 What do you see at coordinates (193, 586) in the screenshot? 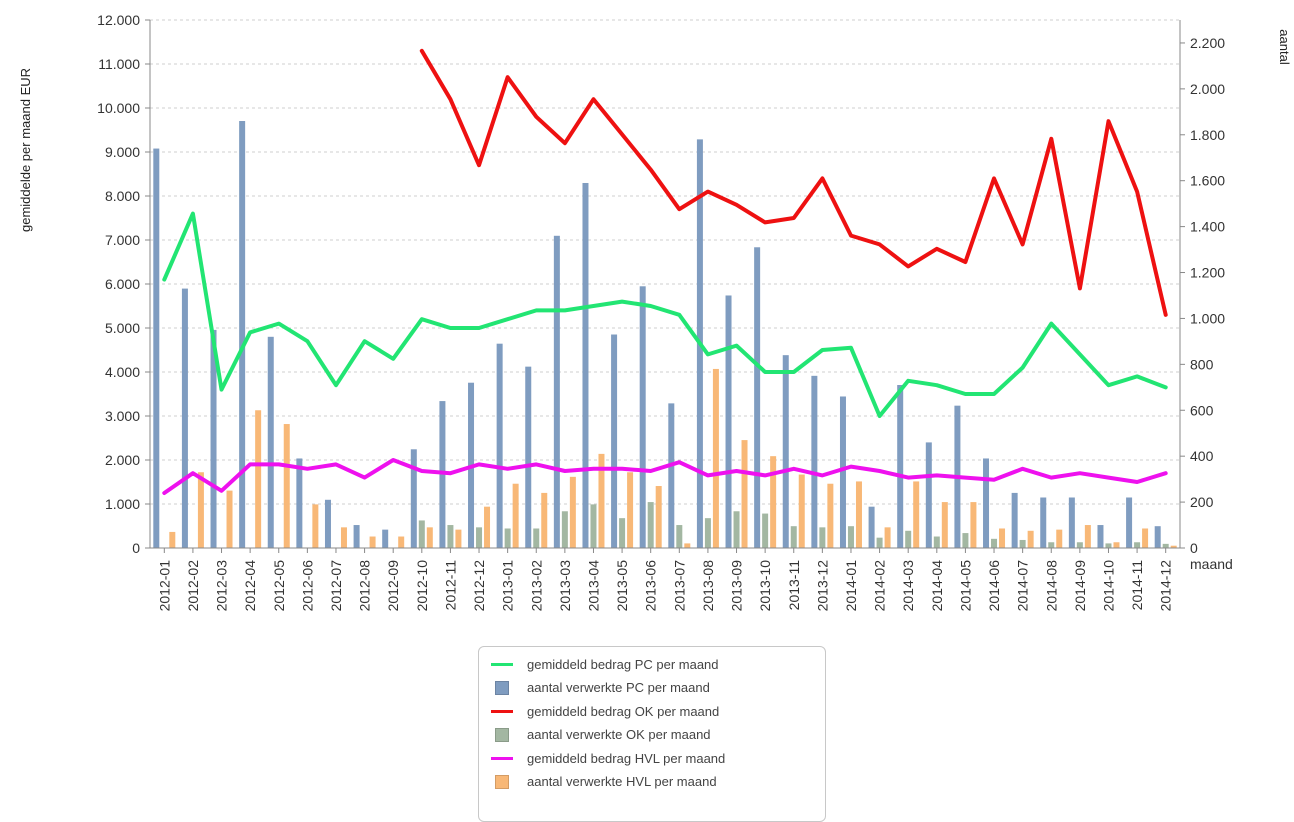
I see `x-tick-label: 2012-02` at bounding box center [193, 586].